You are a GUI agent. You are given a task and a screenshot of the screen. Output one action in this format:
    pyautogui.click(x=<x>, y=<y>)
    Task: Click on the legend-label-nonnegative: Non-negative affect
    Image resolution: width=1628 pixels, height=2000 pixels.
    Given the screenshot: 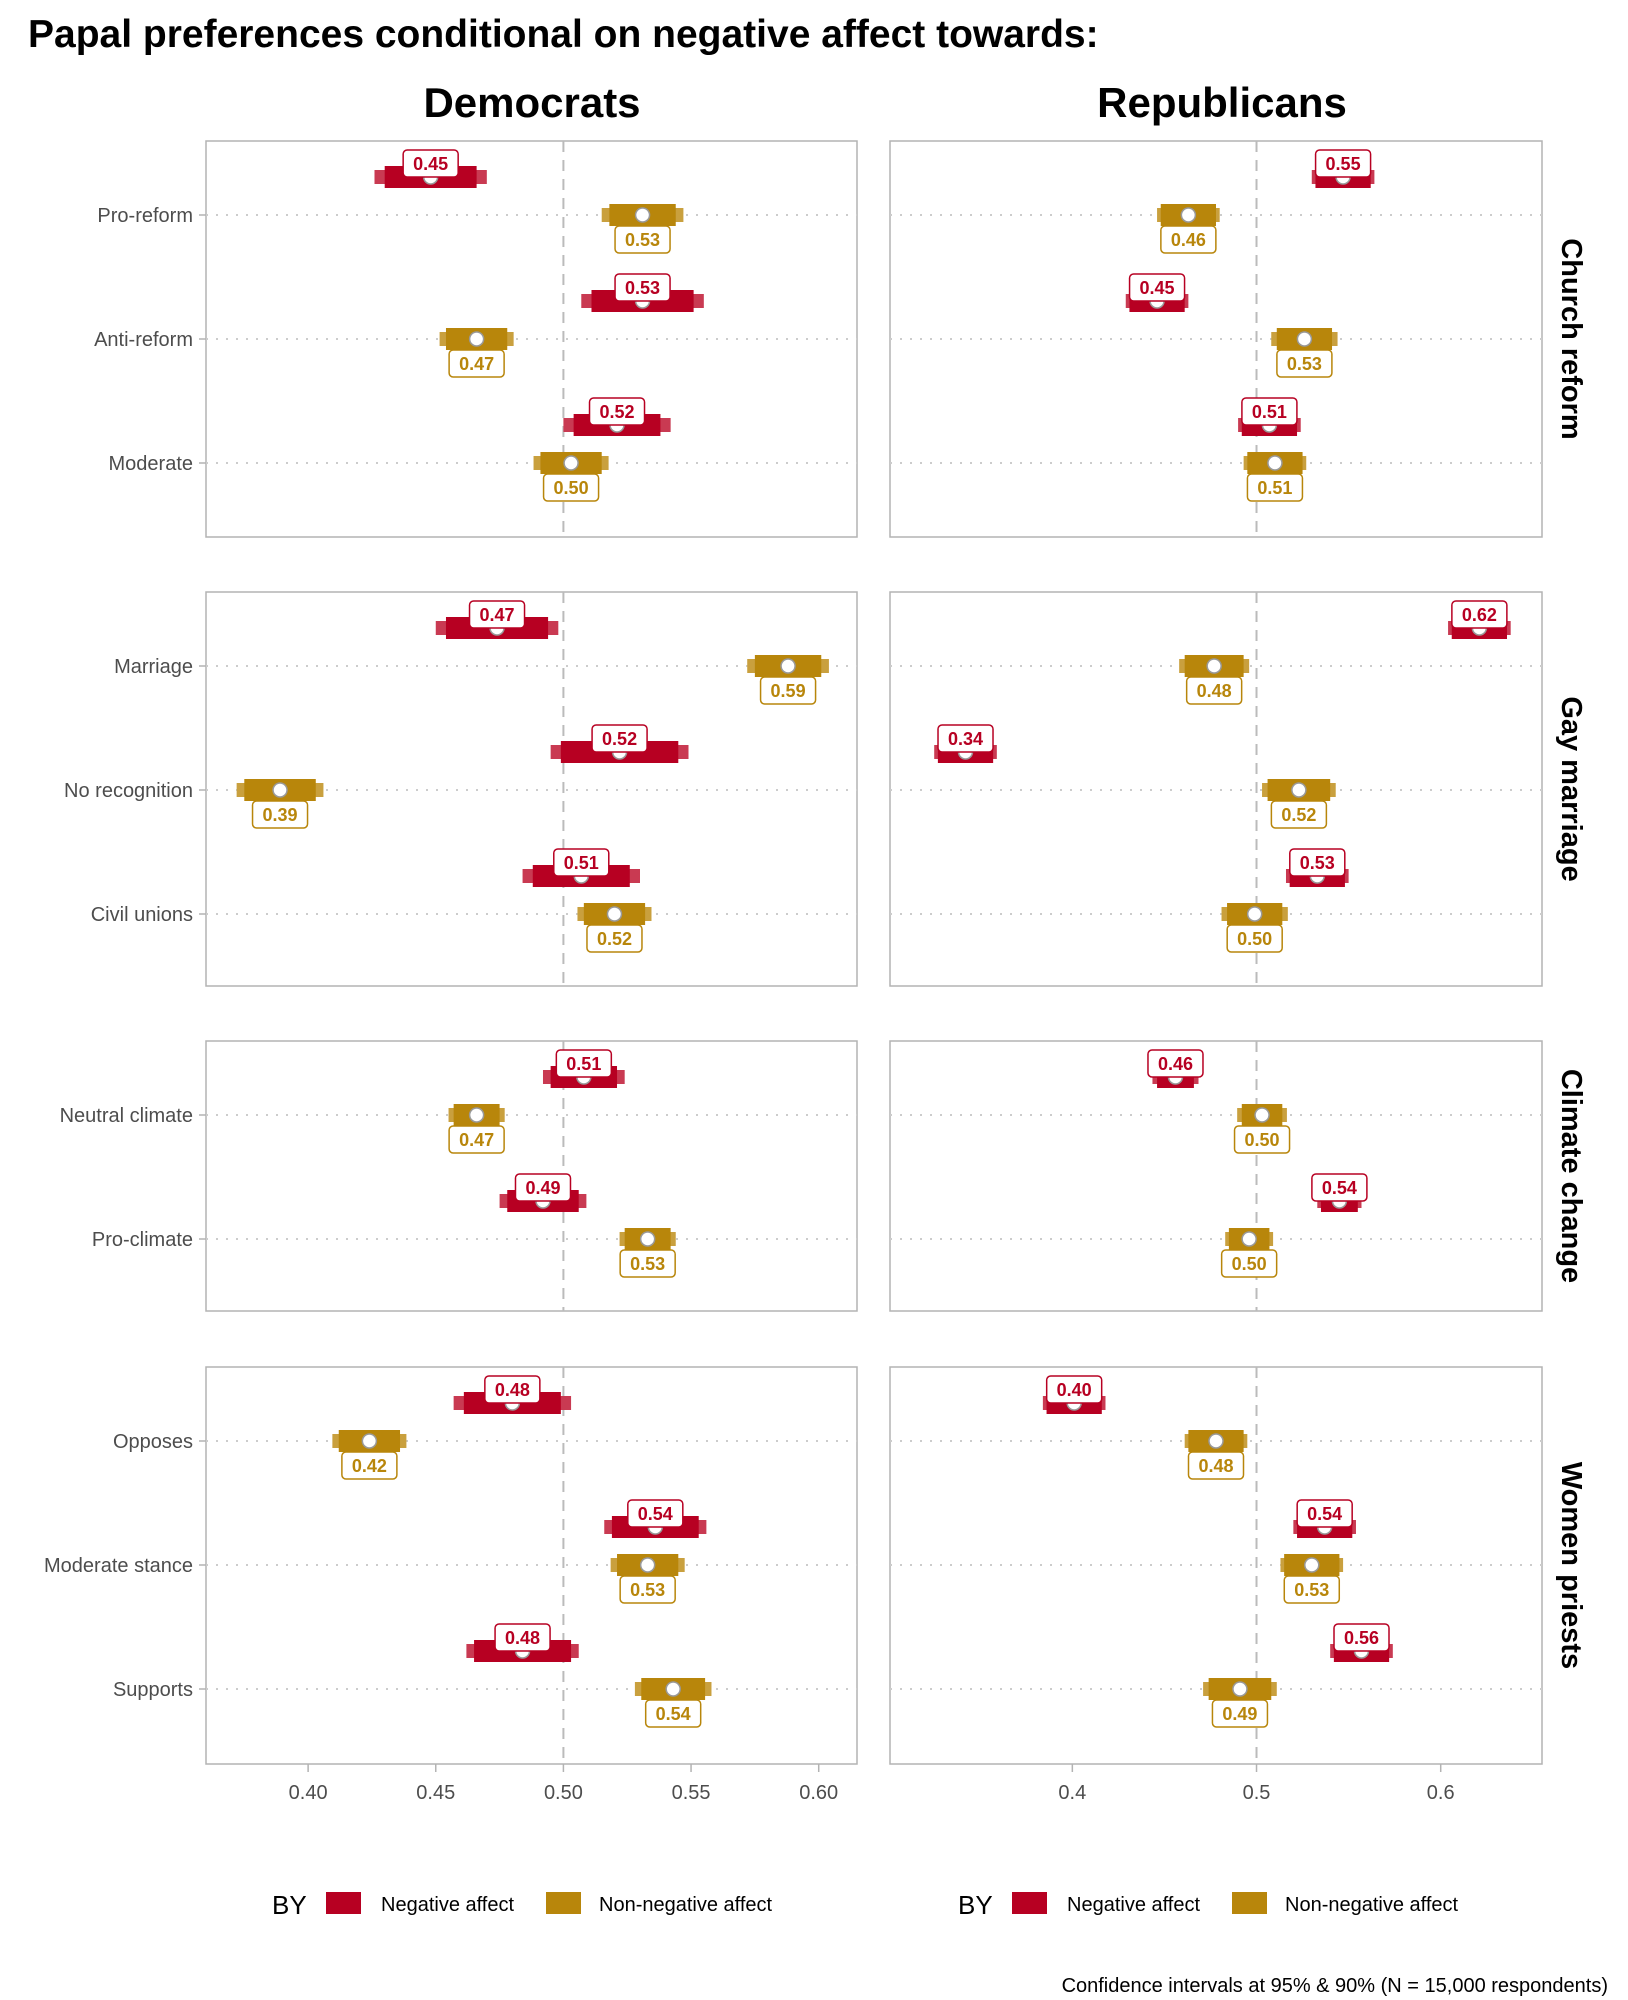 What is the action you would take?
    pyautogui.click(x=686, y=1905)
    